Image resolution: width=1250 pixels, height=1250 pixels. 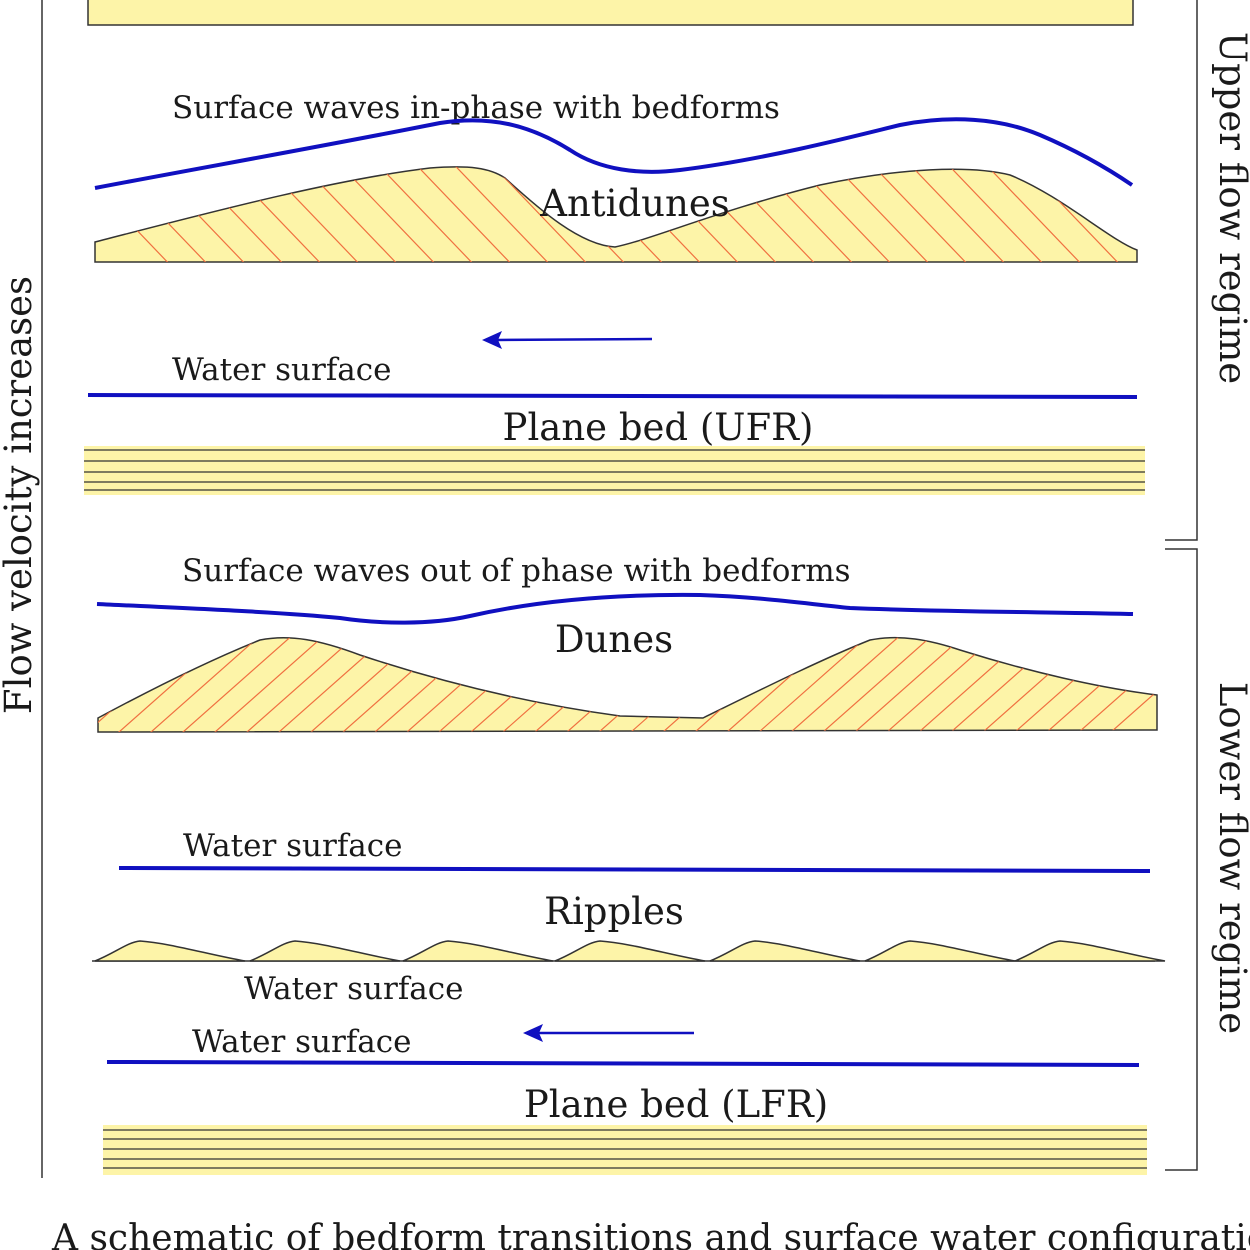 What do you see at coordinates (676, 1104) in the screenshot?
I see `plane-bed-lfr-title: Plane bed (LFR)` at bounding box center [676, 1104].